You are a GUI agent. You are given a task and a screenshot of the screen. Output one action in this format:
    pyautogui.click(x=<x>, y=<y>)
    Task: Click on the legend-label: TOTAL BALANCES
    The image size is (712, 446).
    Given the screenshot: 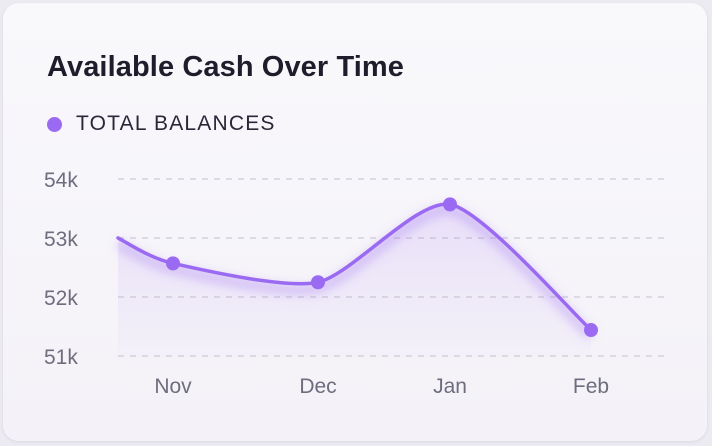 What is the action you would take?
    pyautogui.click(x=176, y=123)
    